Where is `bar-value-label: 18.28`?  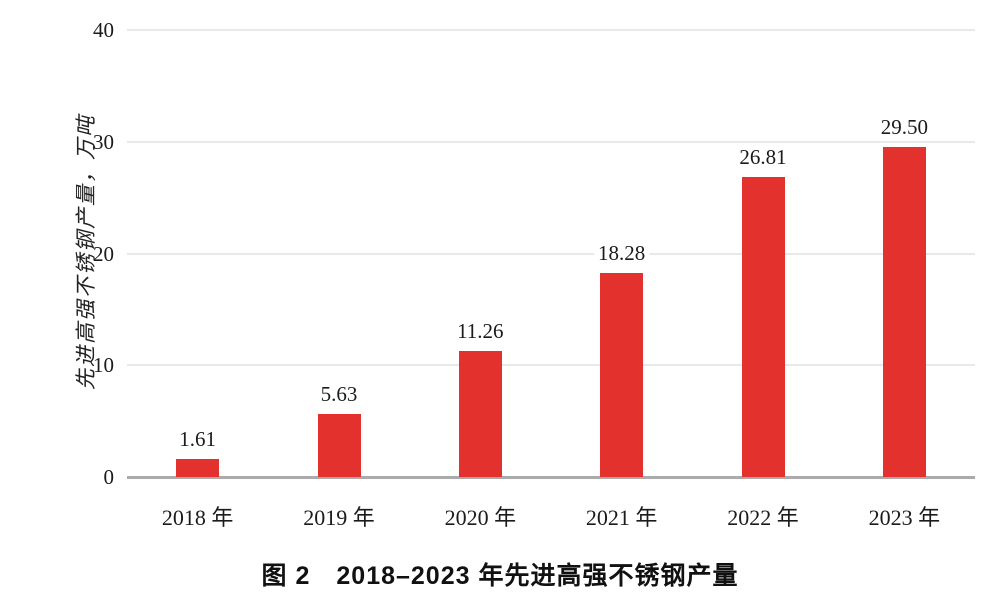
bar-value-label: 18.28 is located at coordinates (622, 252).